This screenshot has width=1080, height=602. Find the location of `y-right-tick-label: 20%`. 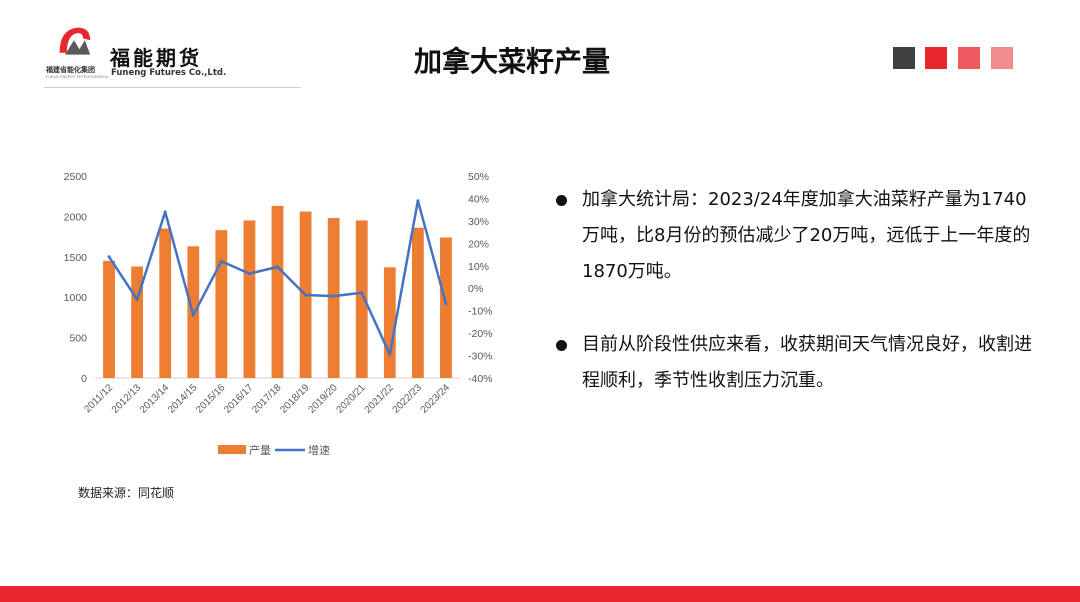

y-right-tick-label: 20% is located at coordinates (478, 244).